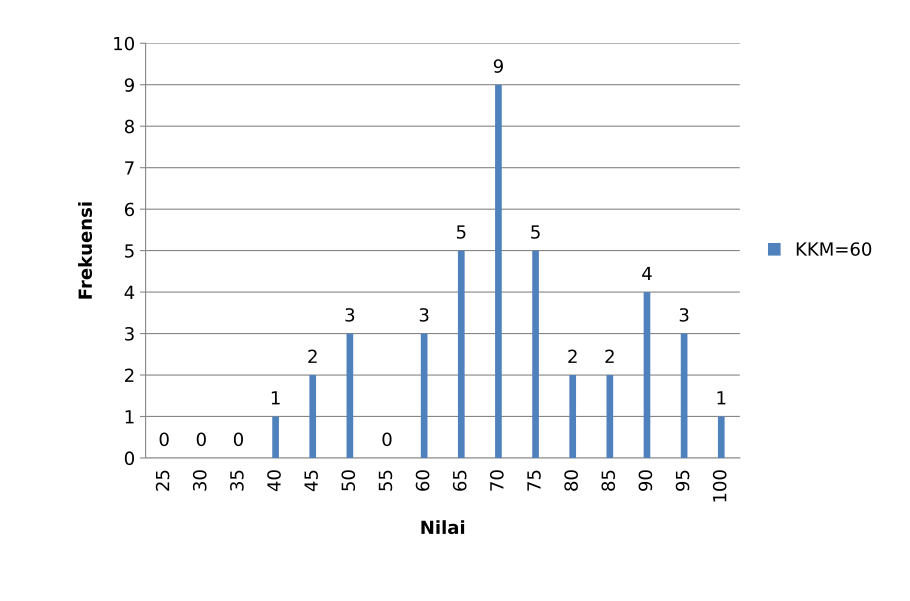 The width and height of the screenshot is (910, 601). Describe the element at coordinates (834, 249) in the screenshot. I see `legend-label: KKM=60` at that location.